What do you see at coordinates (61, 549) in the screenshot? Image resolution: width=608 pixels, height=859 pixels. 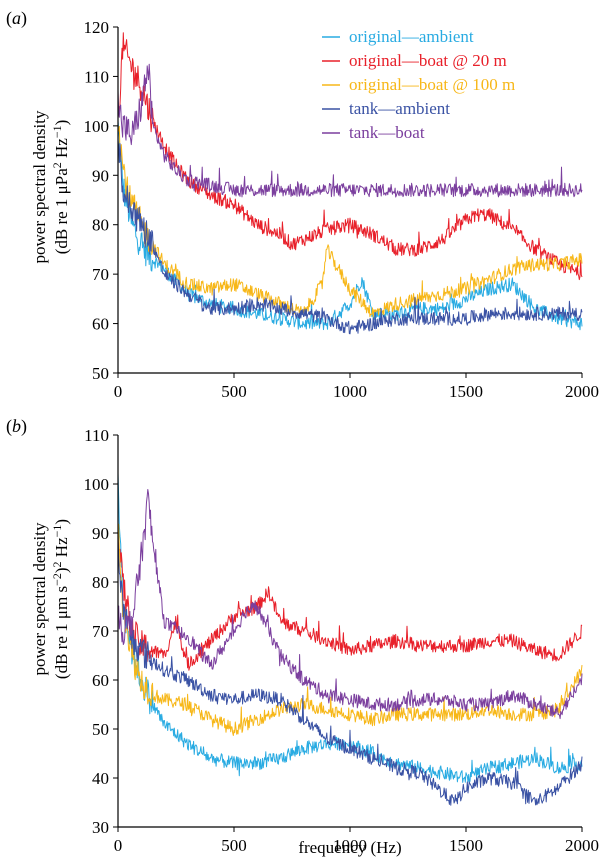 I see `panel-b-ylabel-post: Hz` at bounding box center [61, 549].